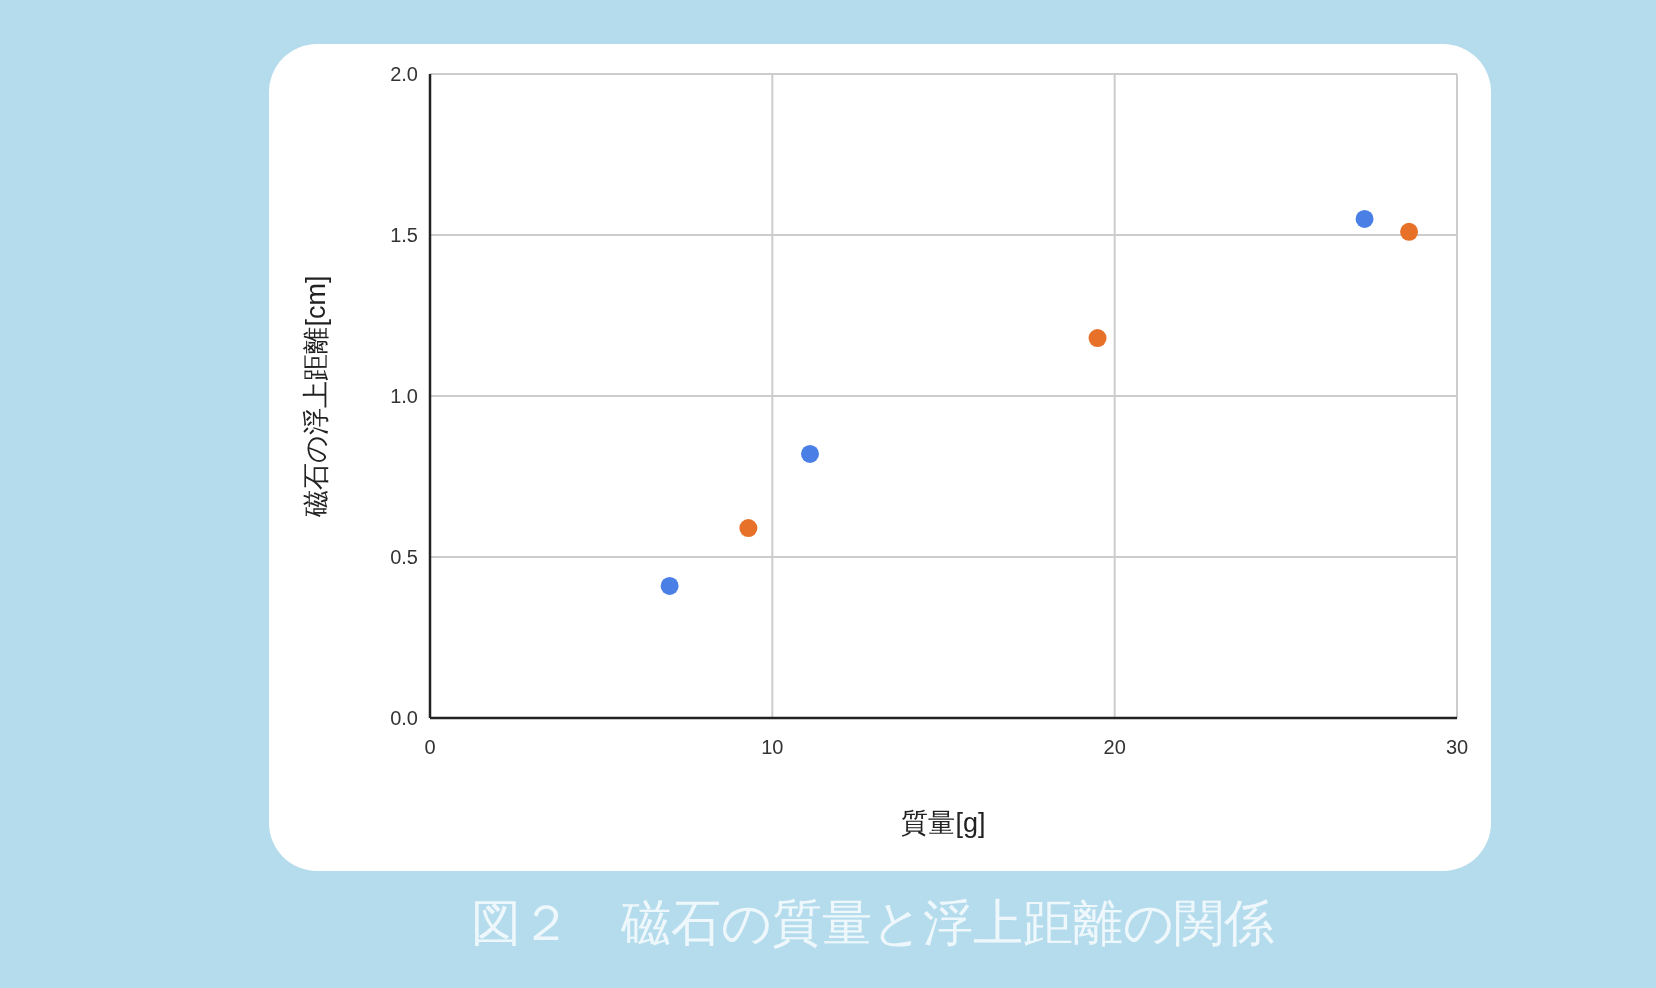 This screenshot has height=988, width=1656. What do you see at coordinates (1114, 747) in the screenshot?
I see `x-tick-label: 20` at bounding box center [1114, 747].